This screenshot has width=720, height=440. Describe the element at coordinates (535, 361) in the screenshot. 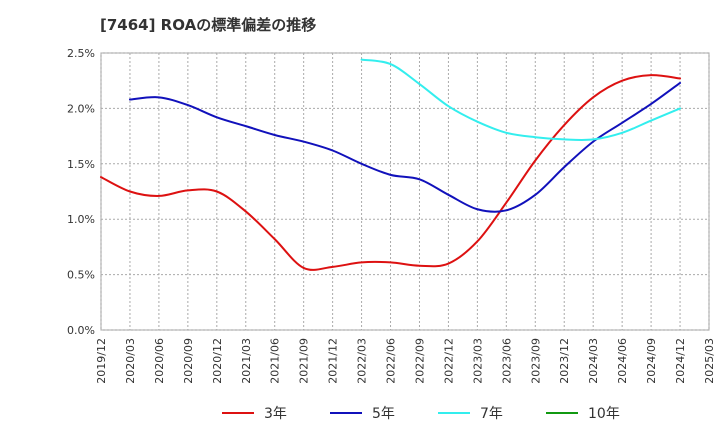

I see `x-tick-label: 2023/09` at that location.